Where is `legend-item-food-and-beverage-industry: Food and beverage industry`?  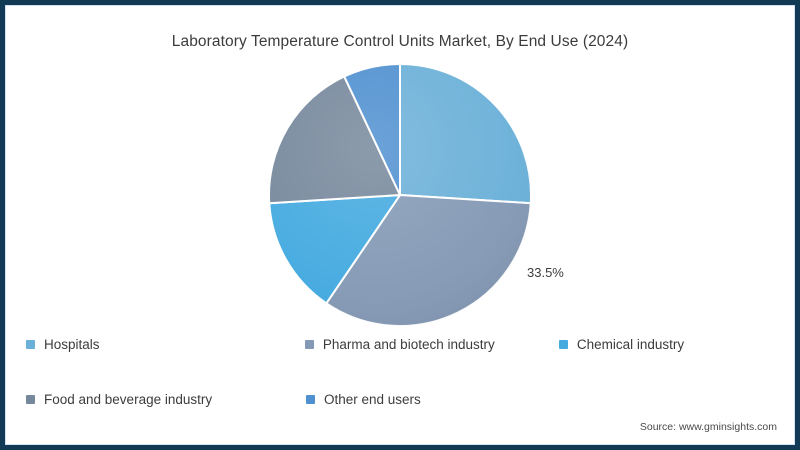 legend-item-food-and-beverage-industry: Food and beverage industry is located at coordinates (164, 400).